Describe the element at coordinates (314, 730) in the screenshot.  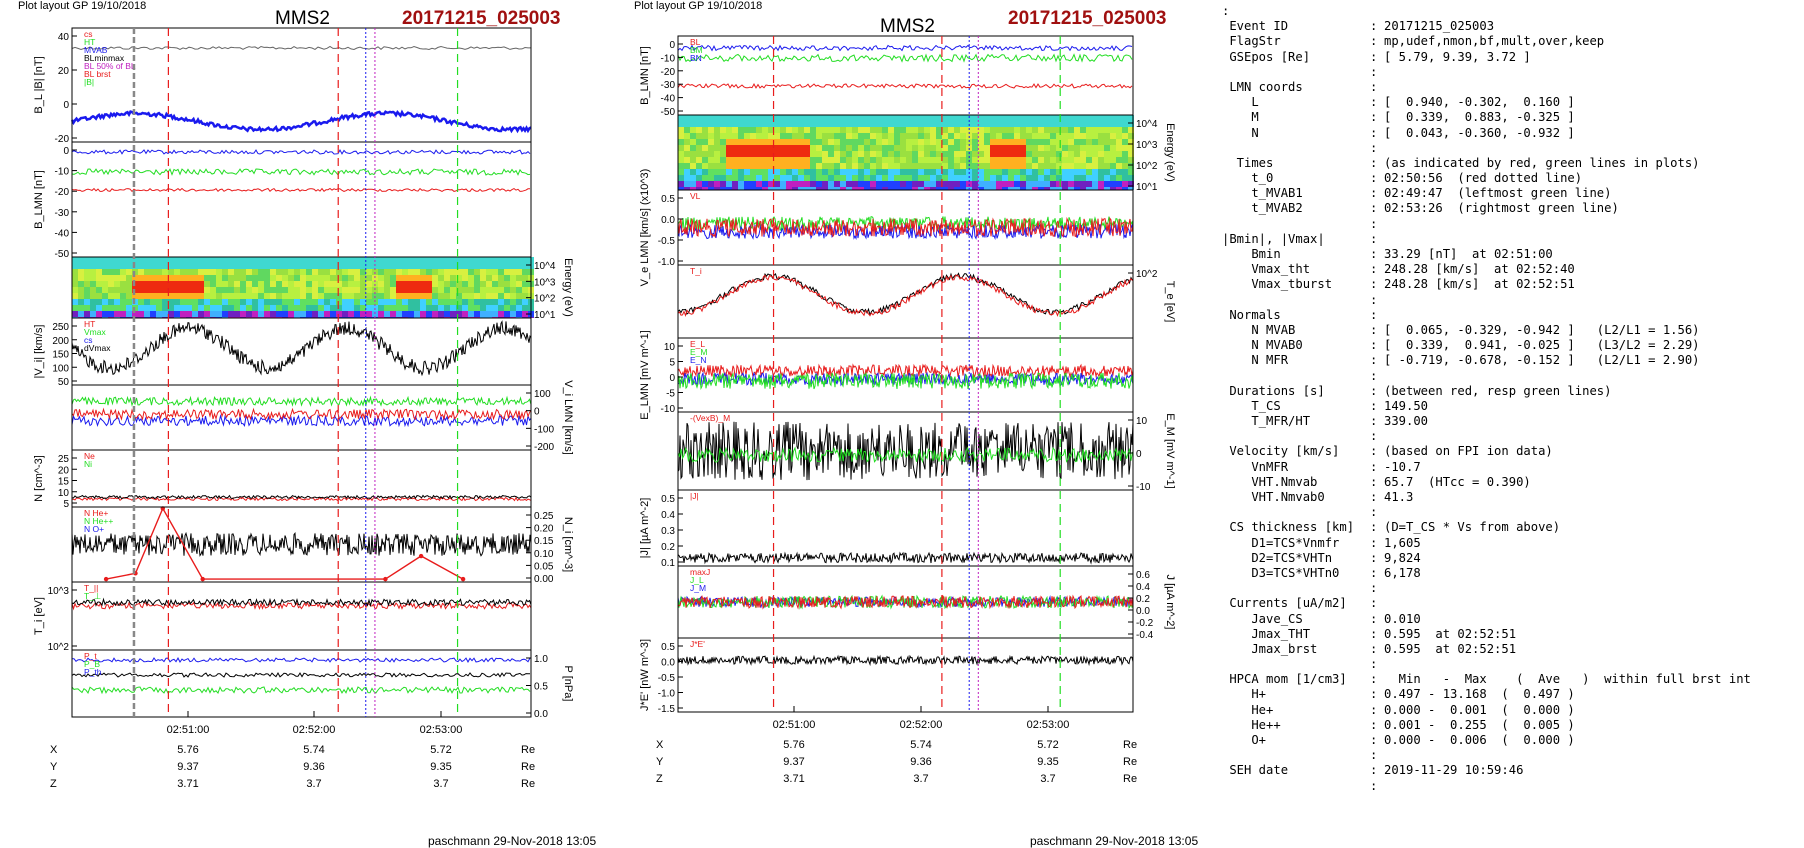
I see `time-tick-label: 02:52:00` at that location.